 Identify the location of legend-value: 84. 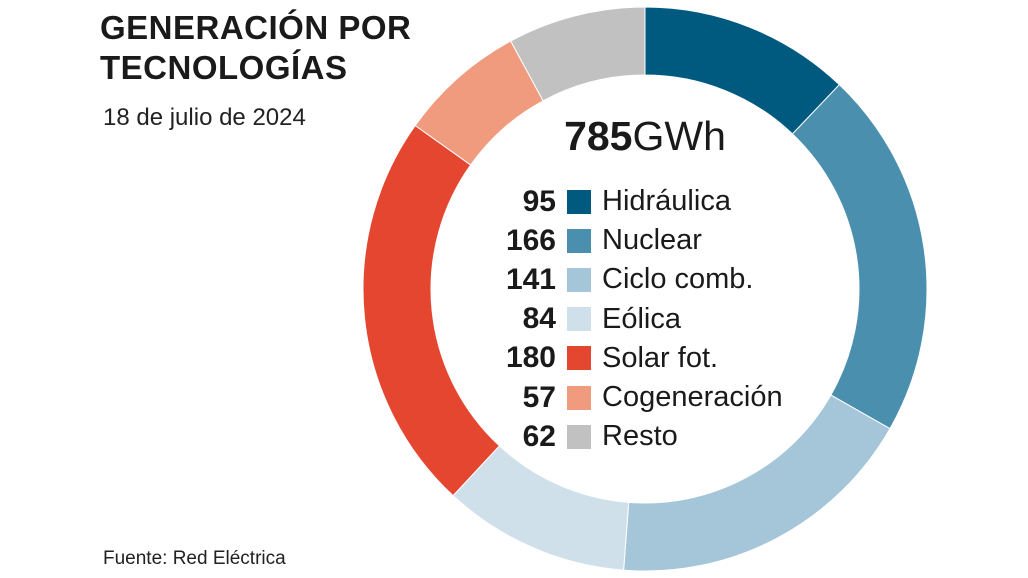
(539, 319).